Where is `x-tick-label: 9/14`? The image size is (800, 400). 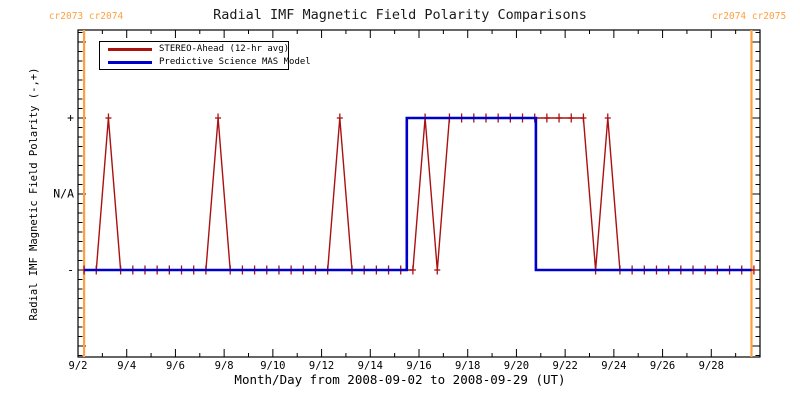
x-tick-label: 9/14 is located at coordinates (370, 366).